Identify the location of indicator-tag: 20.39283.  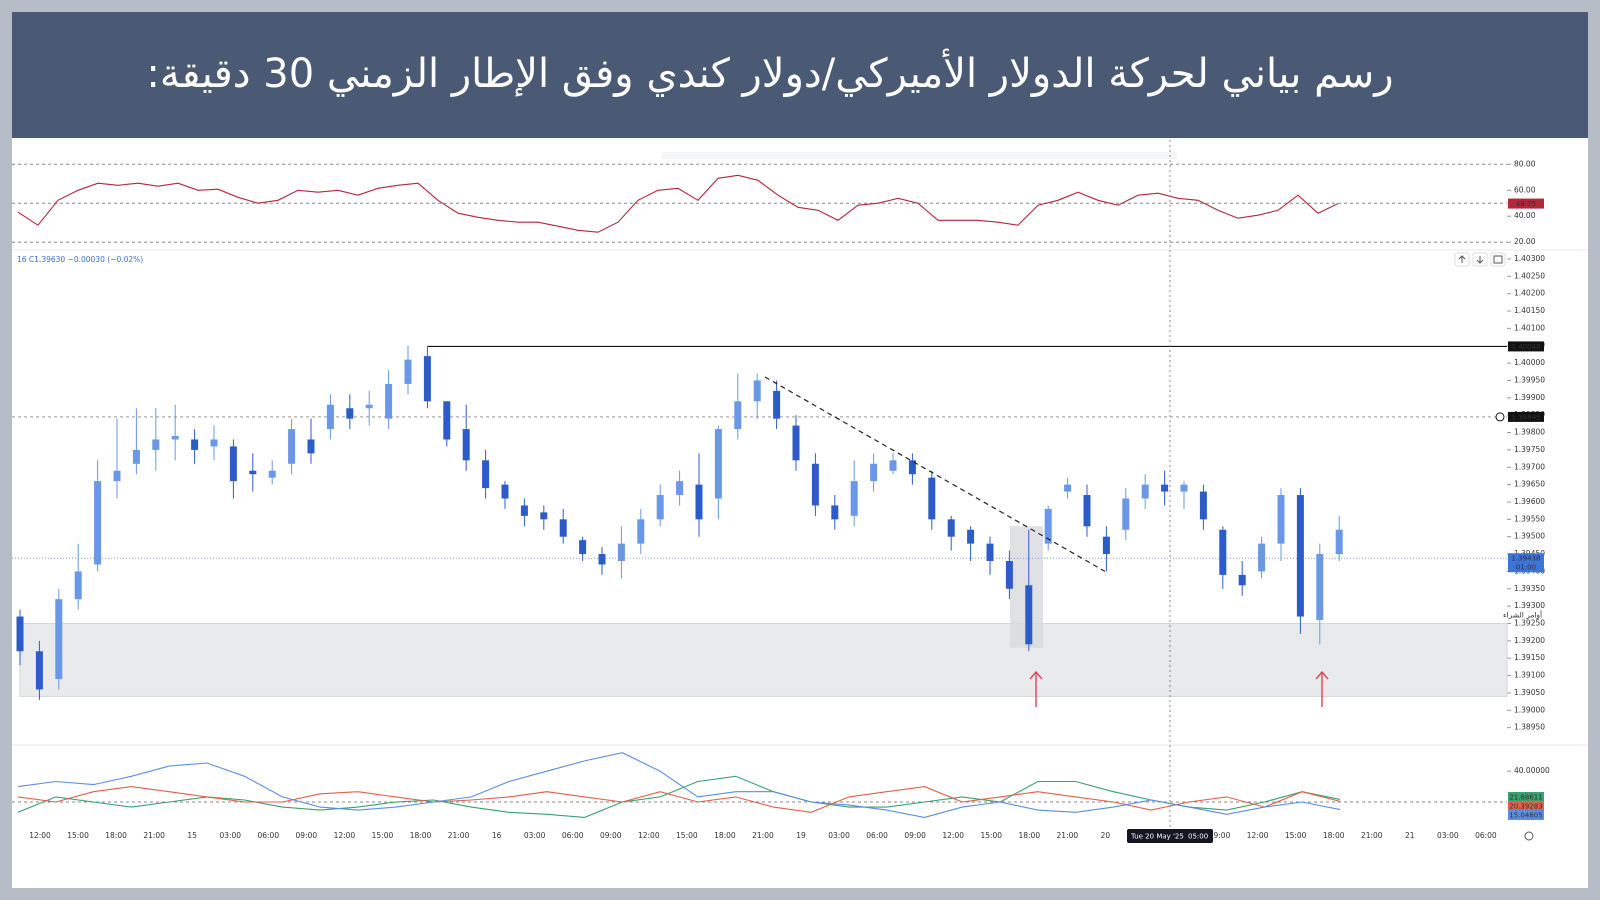
(1525, 807).